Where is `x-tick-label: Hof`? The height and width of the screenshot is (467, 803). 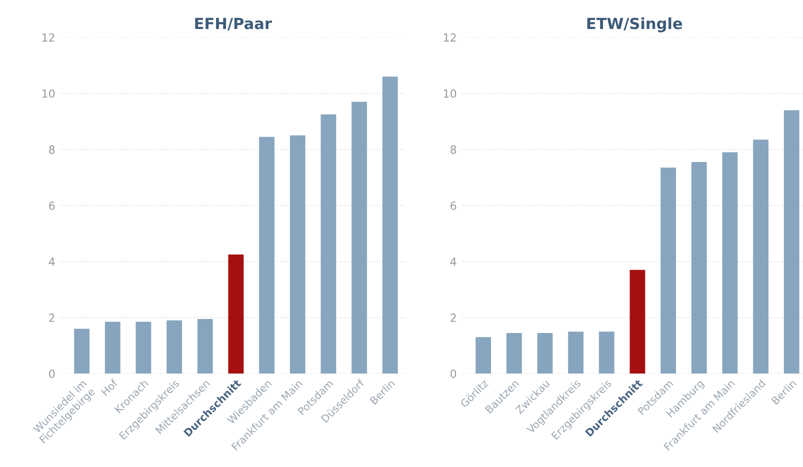 x-tick-label: Hof is located at coordinates (109, 387).